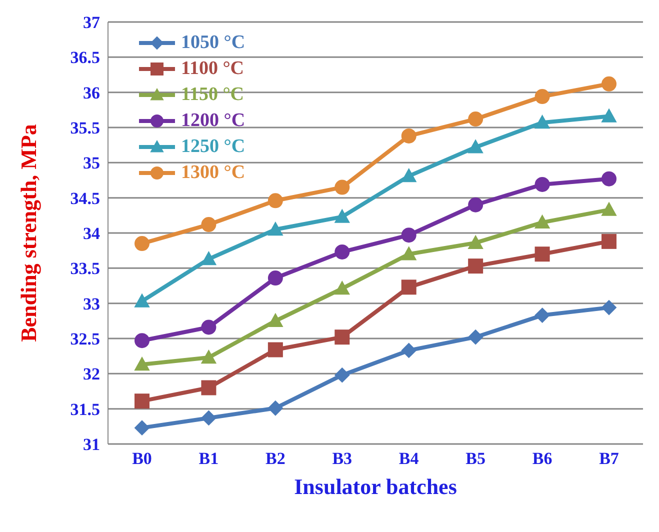  I want to click on y-tick-label: 37, so click(91, 22).